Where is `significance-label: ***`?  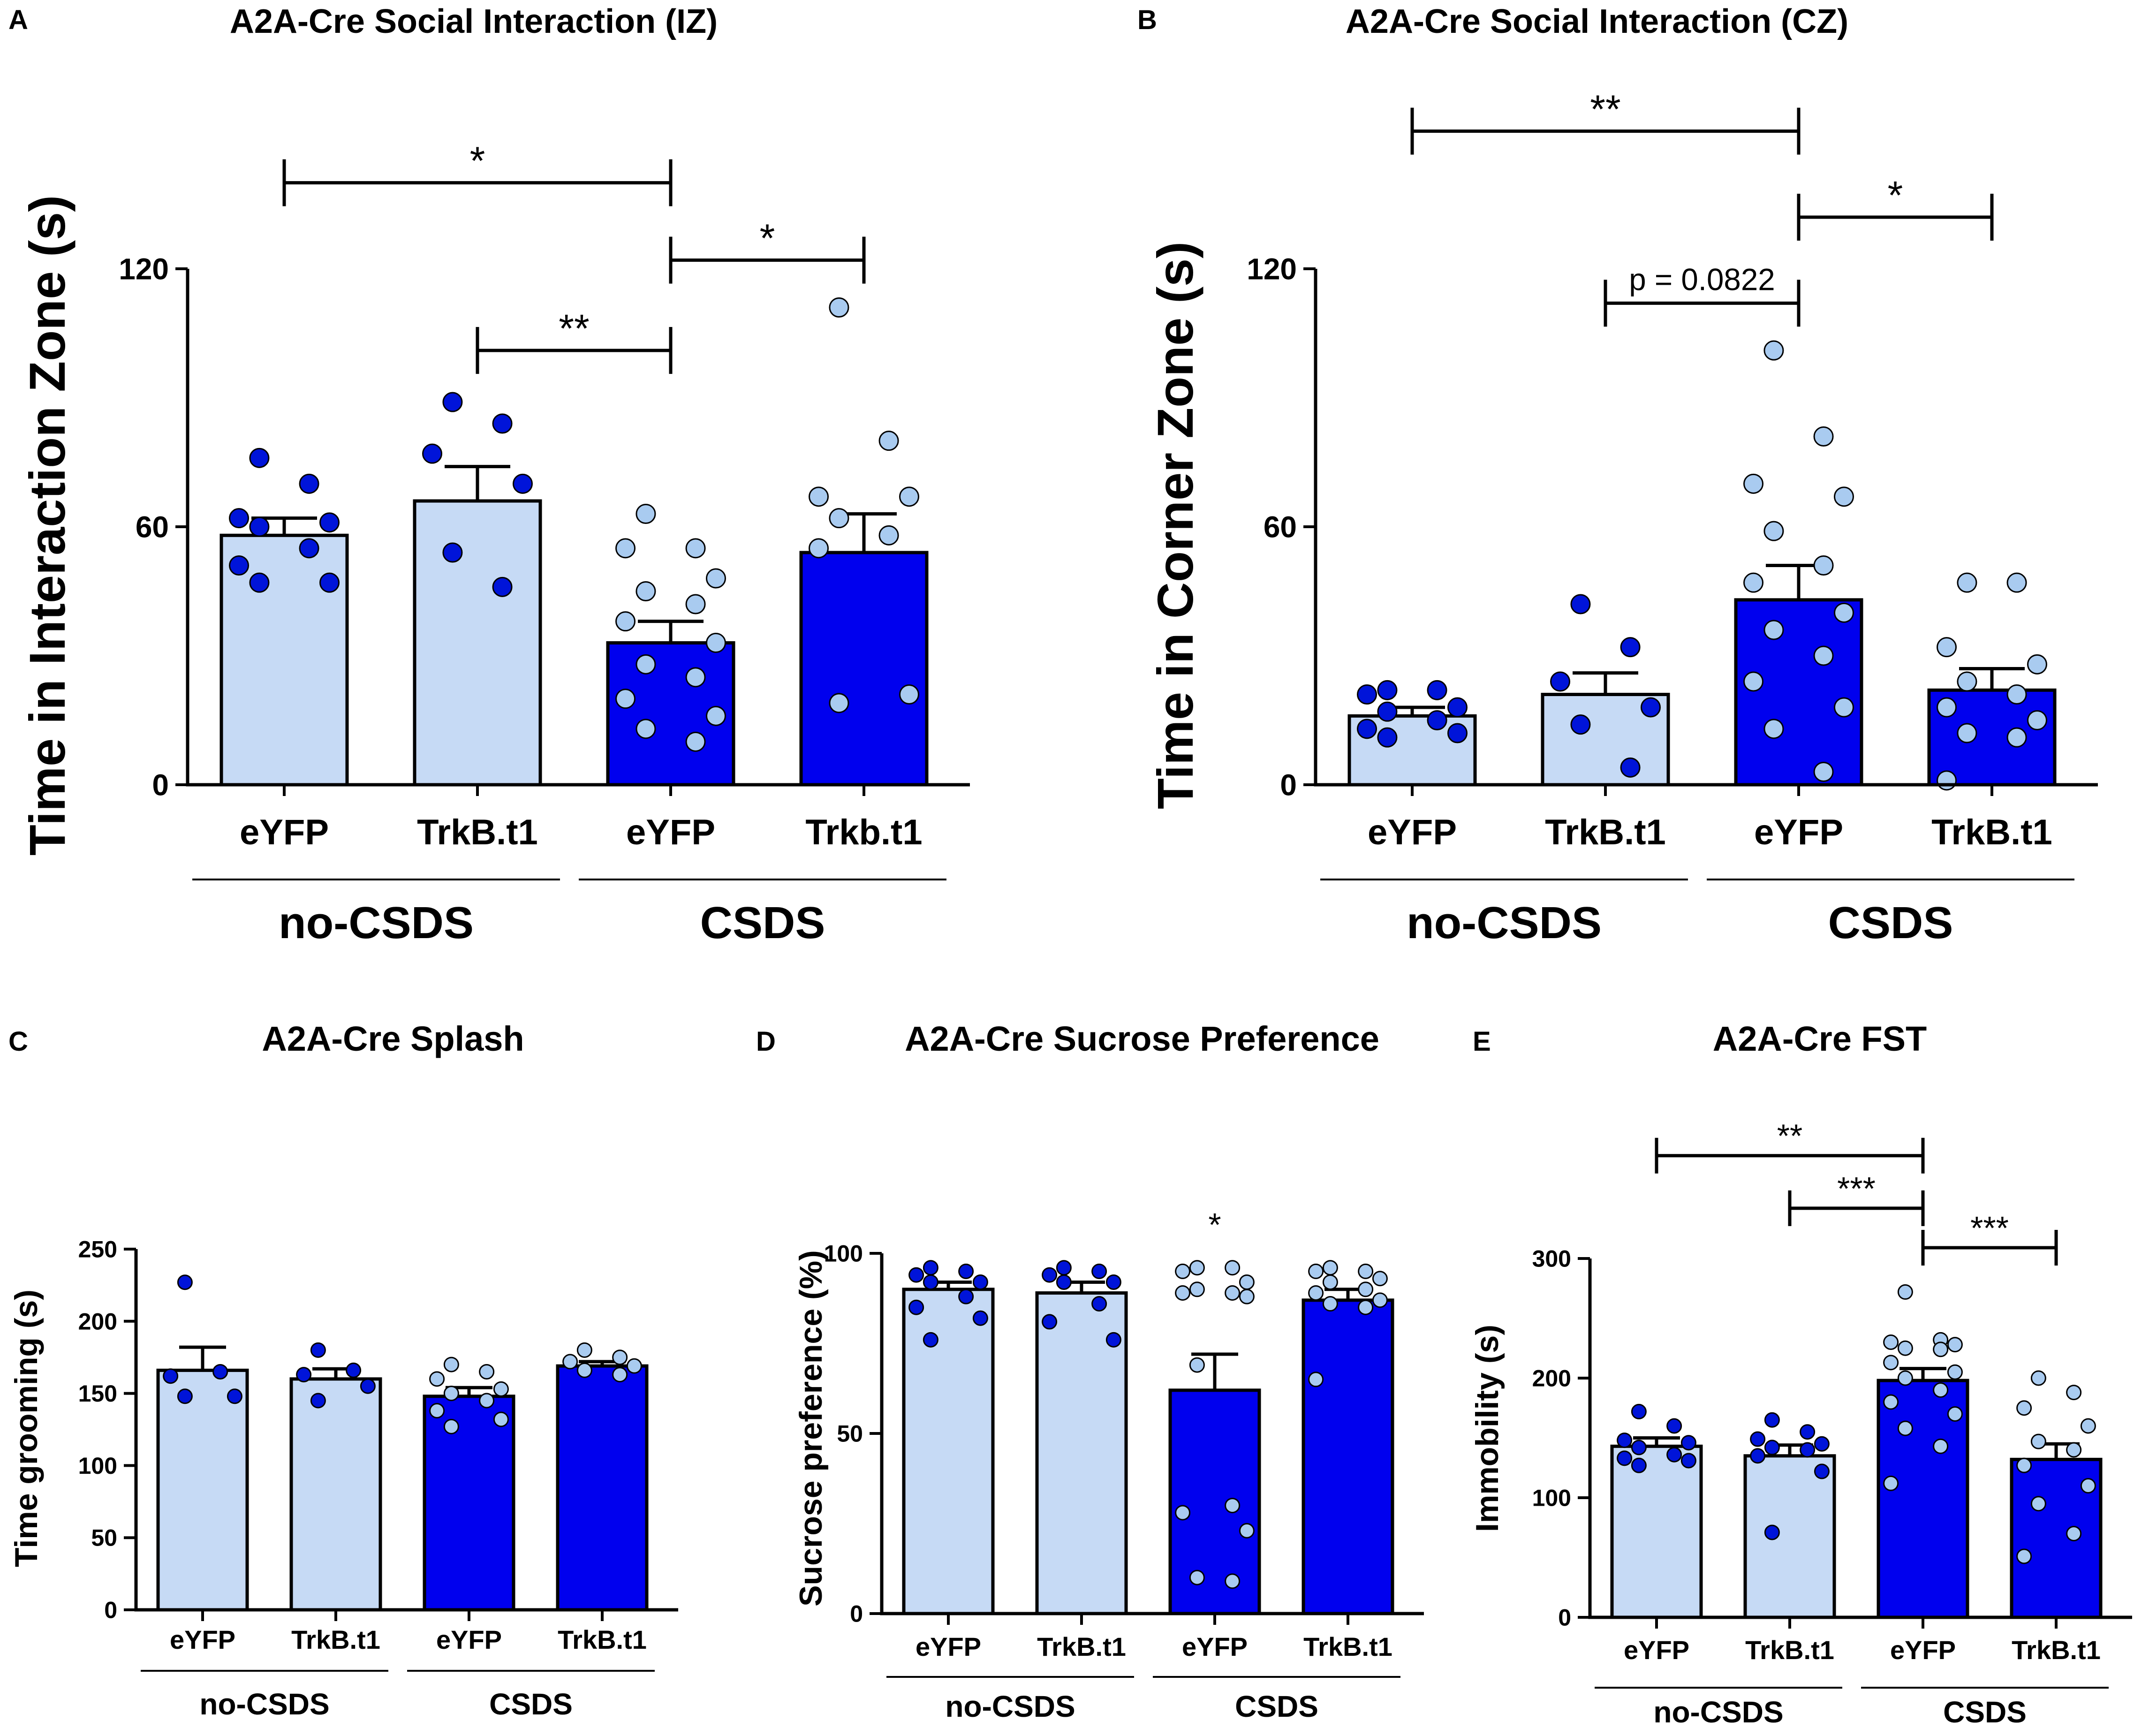
significance-label: *** is located at coordinates (1990, 1228).